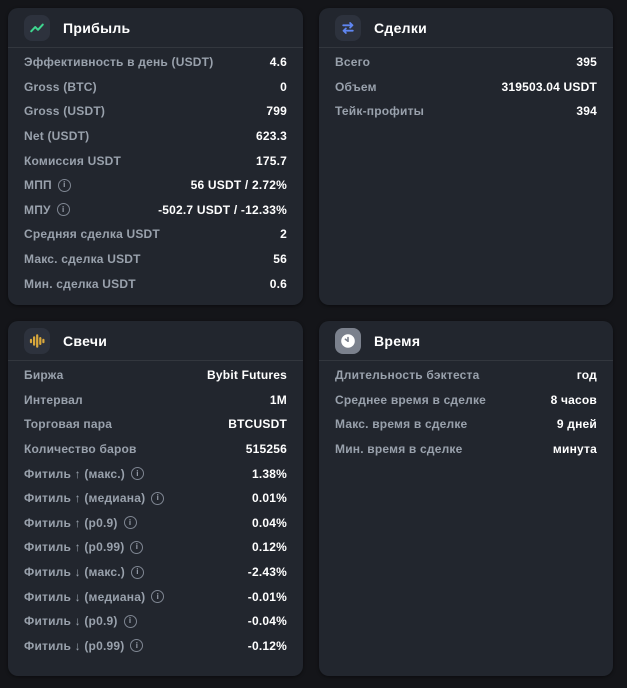 This screenshot has height=688, width=627. What do you see at coordinates (155, 185) in the screenshot?
I see `stat-row: МПП 56 USDT / 2.72%` at bounding box center [155, 185].